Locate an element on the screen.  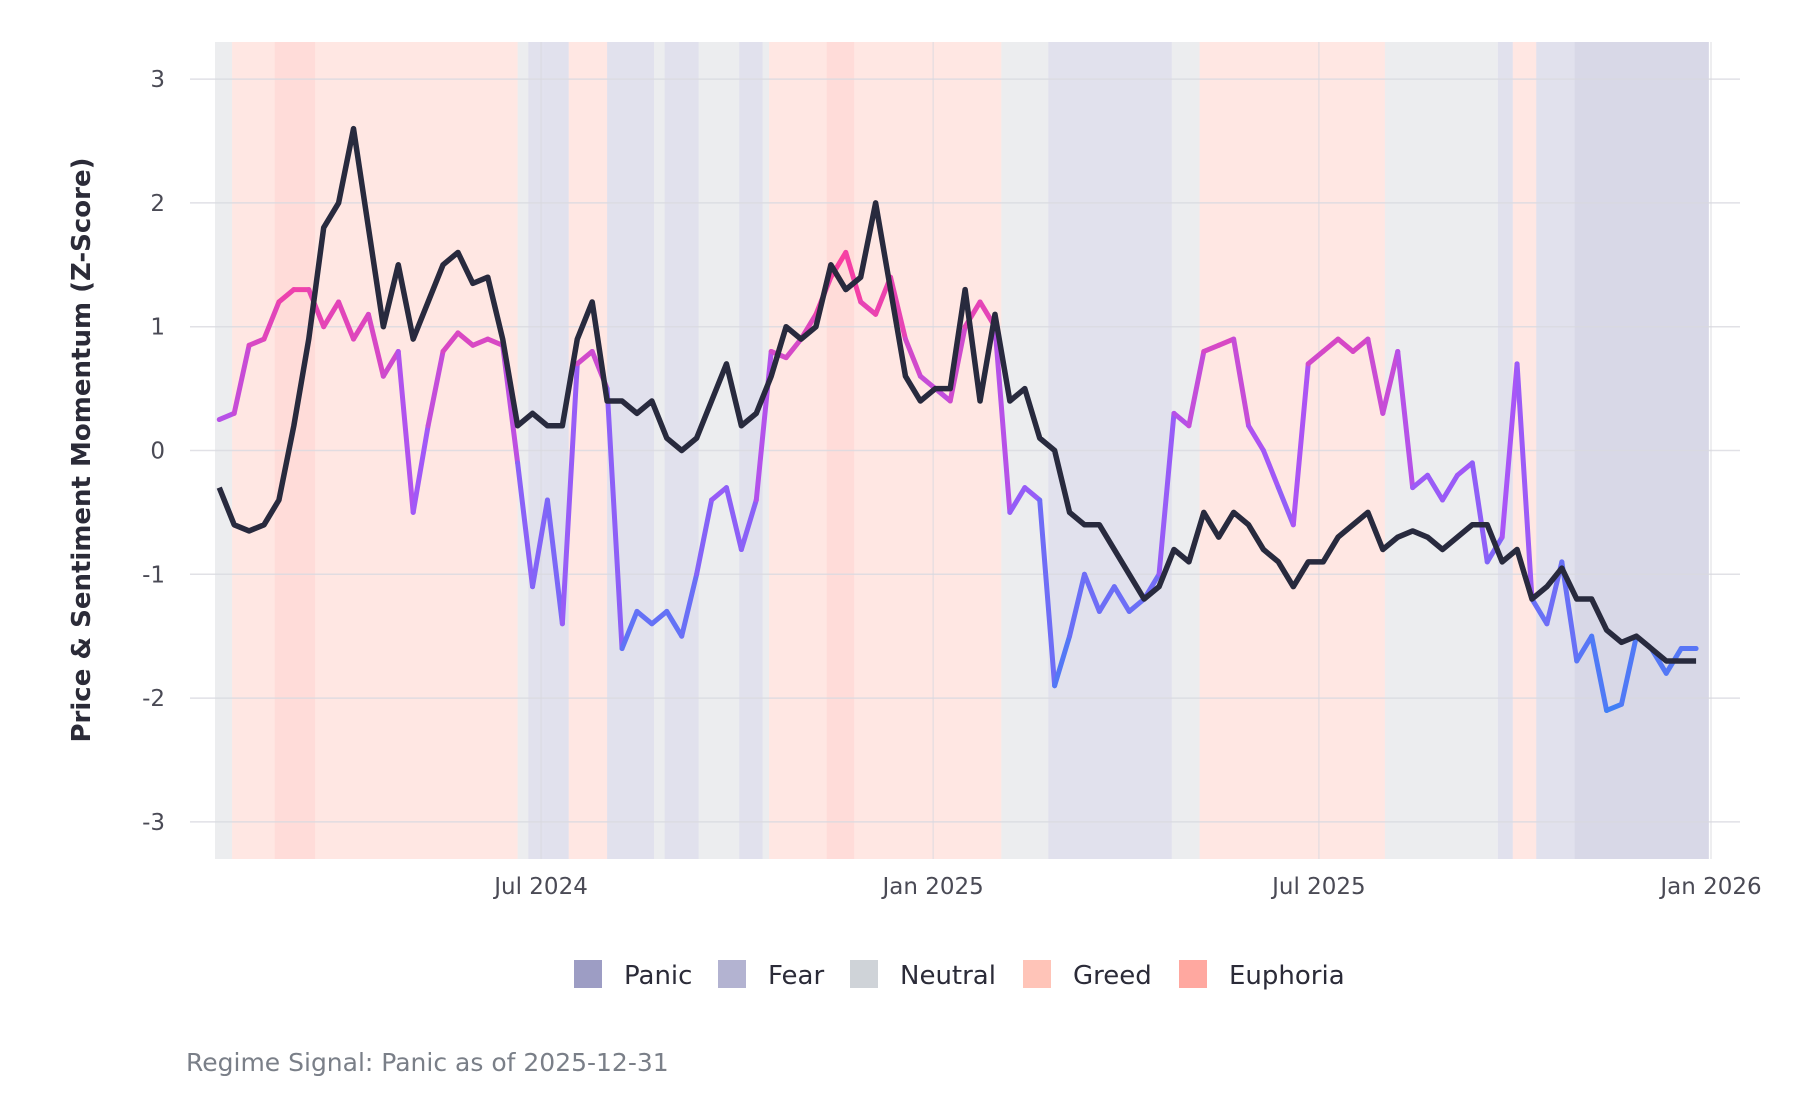
y-tick-label: 0 is located at coordinates (157, 452).